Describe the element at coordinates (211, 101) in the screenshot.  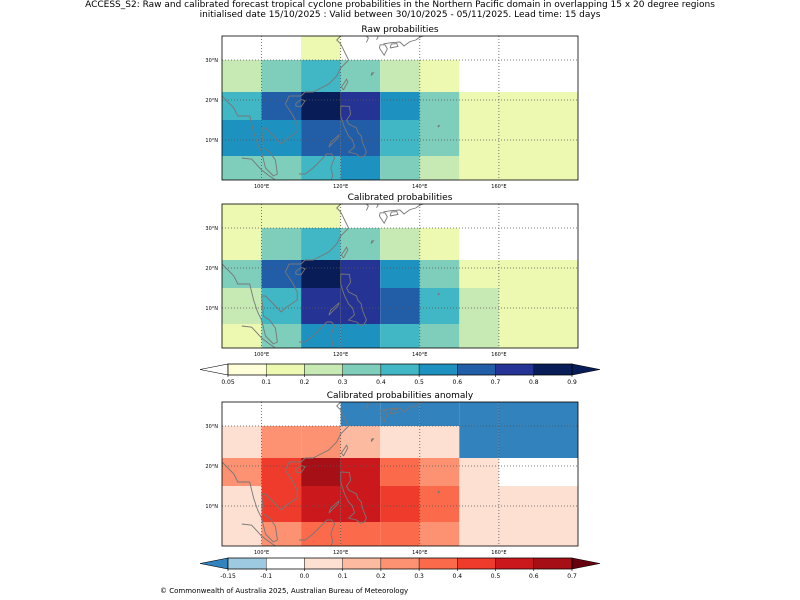
I see `y-tick-label: 20°N` at that location.